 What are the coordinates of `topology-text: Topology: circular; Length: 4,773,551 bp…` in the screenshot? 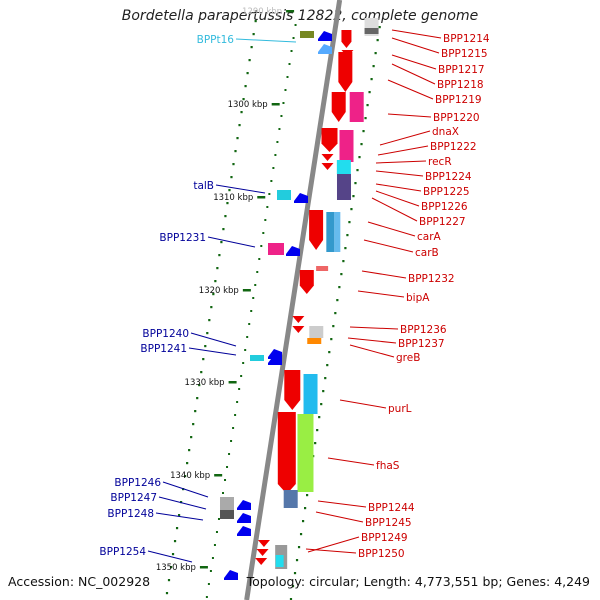 It's located at (418, 581).